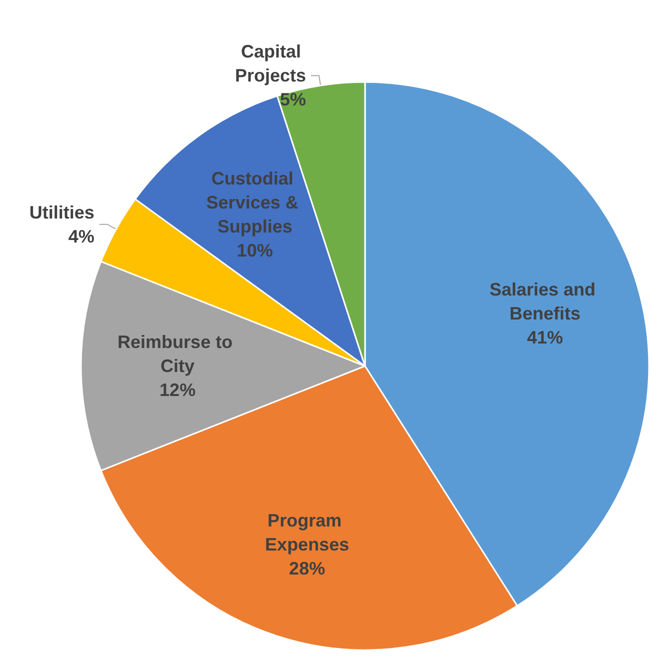 The width and height of the screenshot is (653, 660). Describe the element at coordinates (545, 338) in the screenshot. I see `data-label: 41%` at that location.